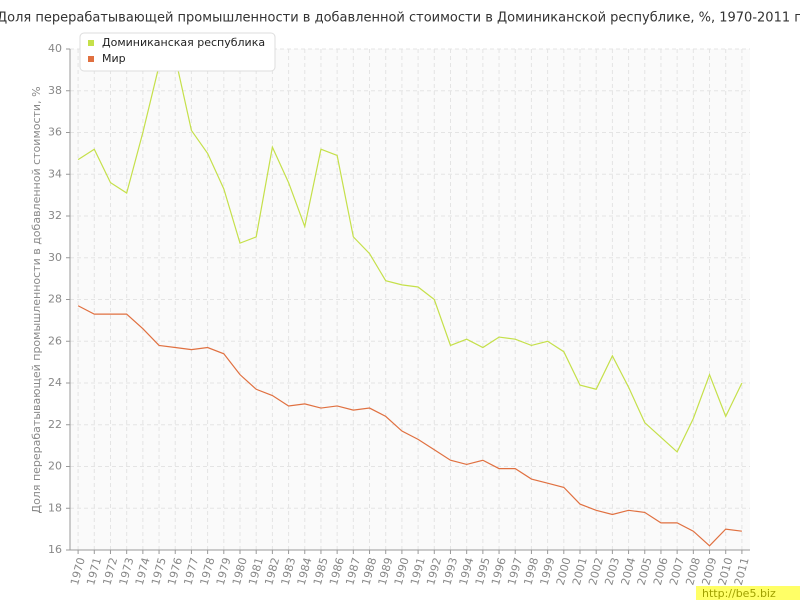 The image size is (800, 600). What do you see at coordinates (183, 42) in the screenshot?
I see `legend-label: Доминиканская республика` at bounding box center [183, 42].